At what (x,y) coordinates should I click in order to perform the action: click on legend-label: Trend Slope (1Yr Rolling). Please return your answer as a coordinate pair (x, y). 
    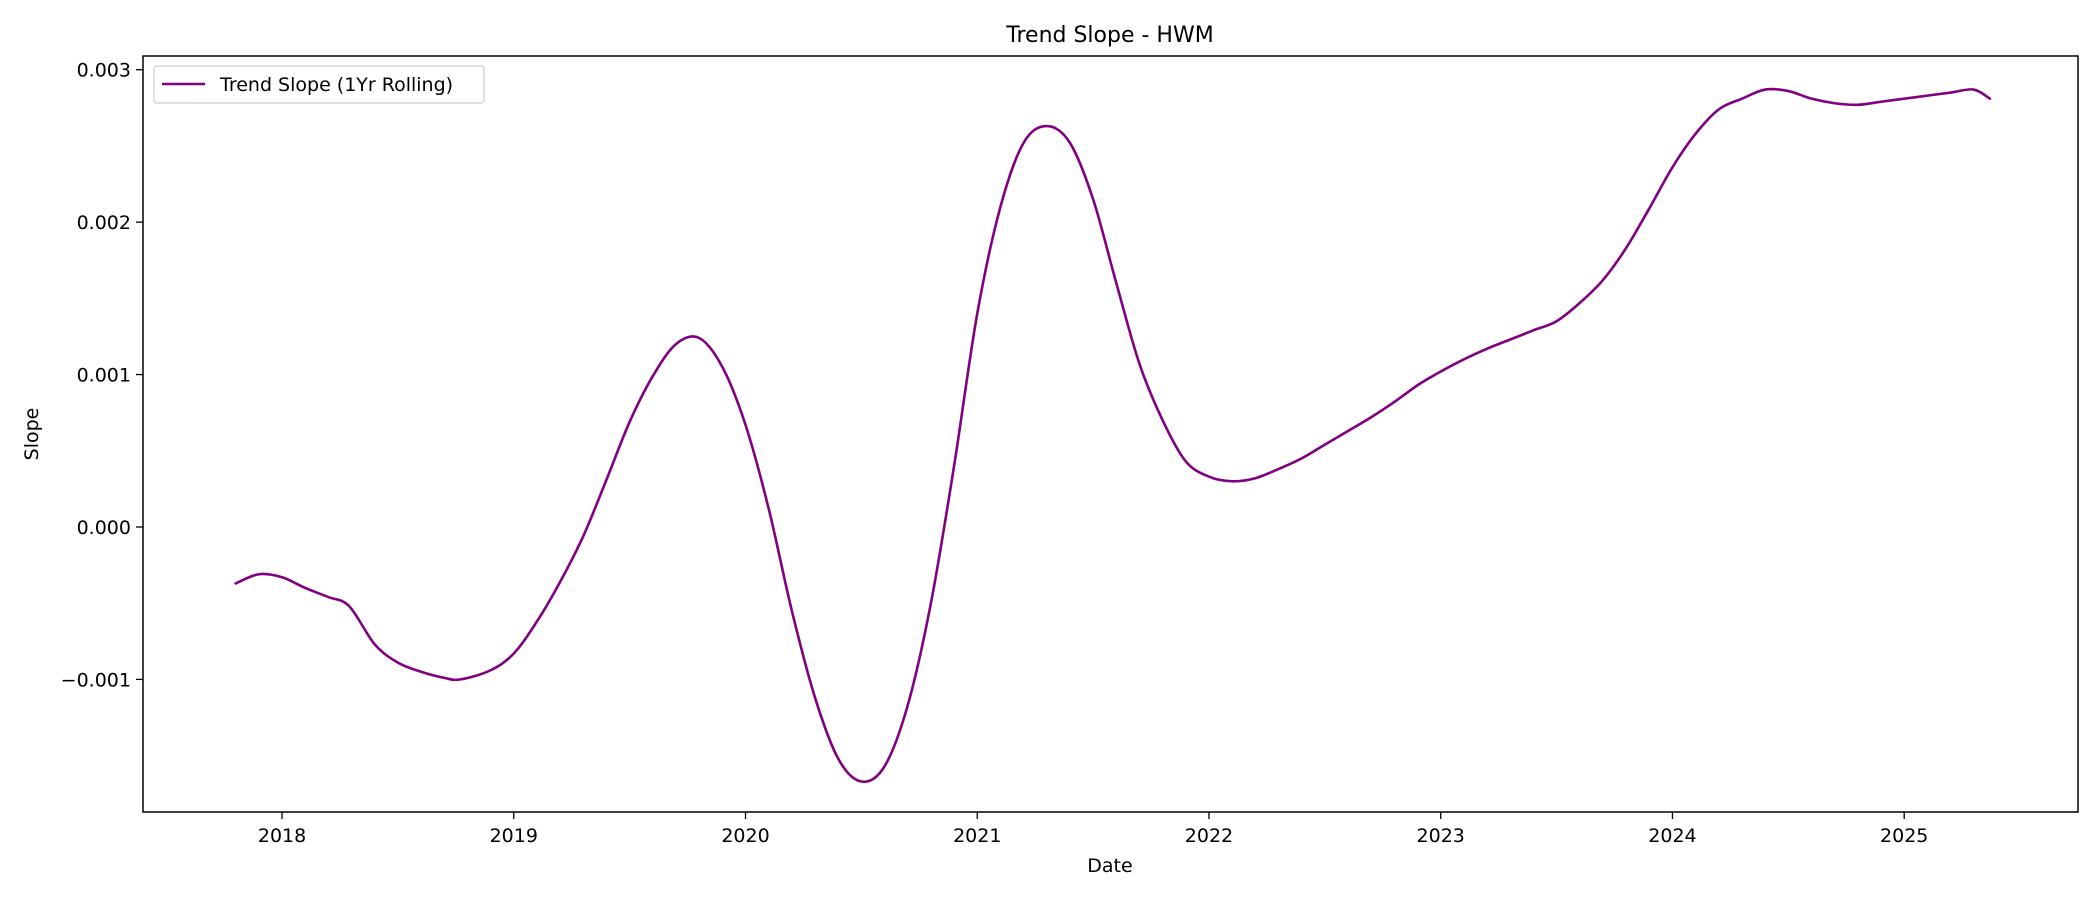
    Looking at the image, I should click on (336, 85).